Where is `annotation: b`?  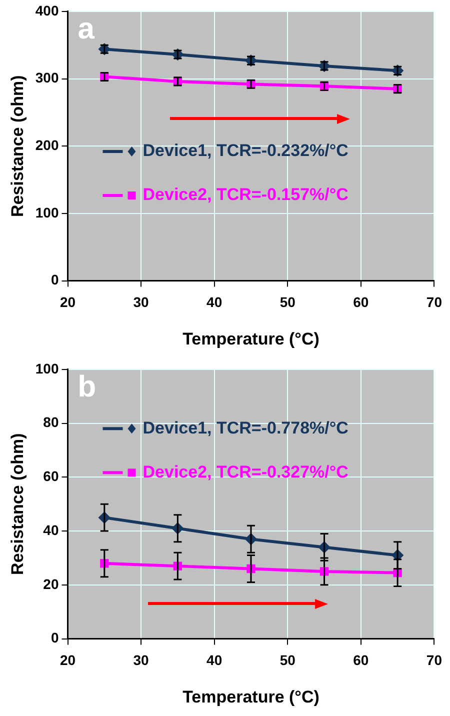
annotation: b is located at coordinates (87, 387).